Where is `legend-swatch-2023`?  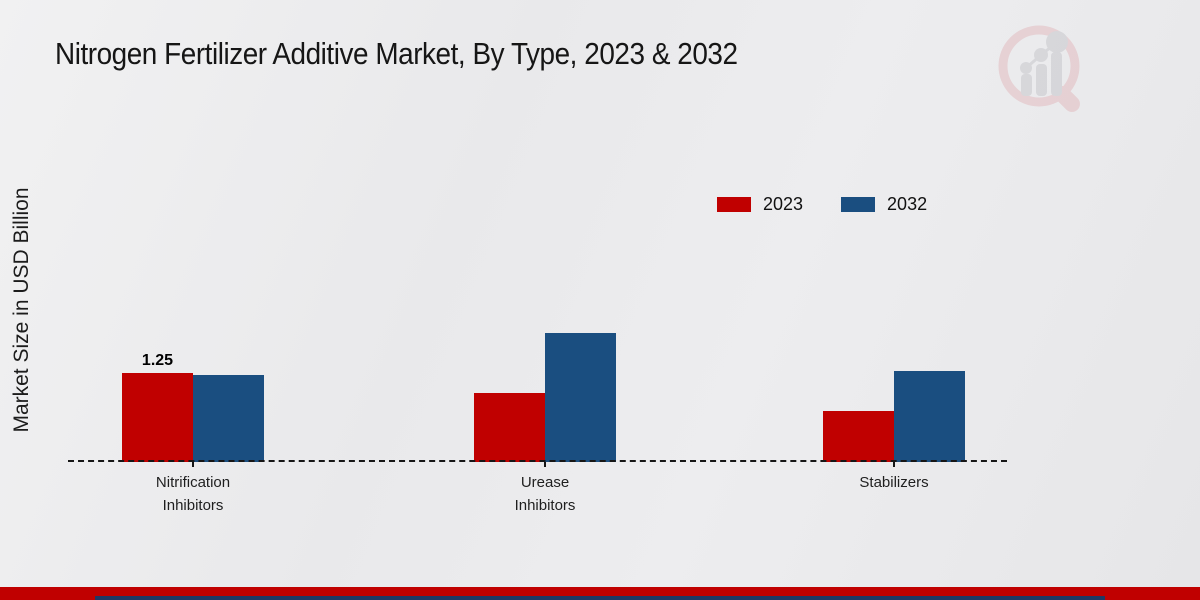 legend-swatch-2023 is located at coordinates (734, 204).